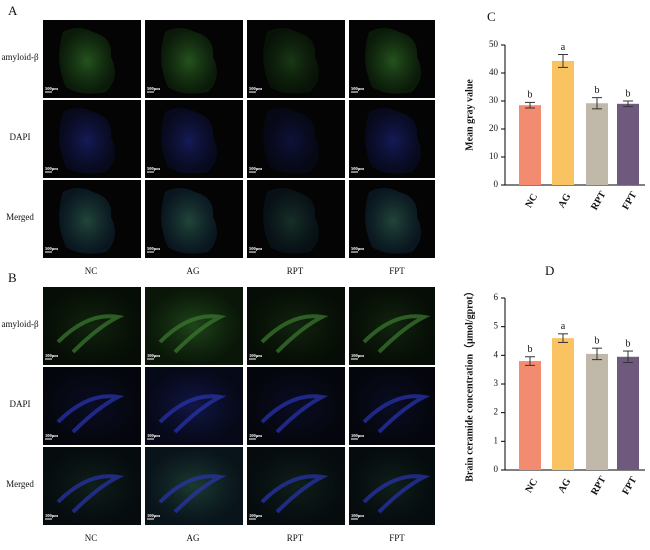  What do you see at coordinates (491, 16) in the screenshot?
I see `panel-label: C` at bounding box center [491, 16].